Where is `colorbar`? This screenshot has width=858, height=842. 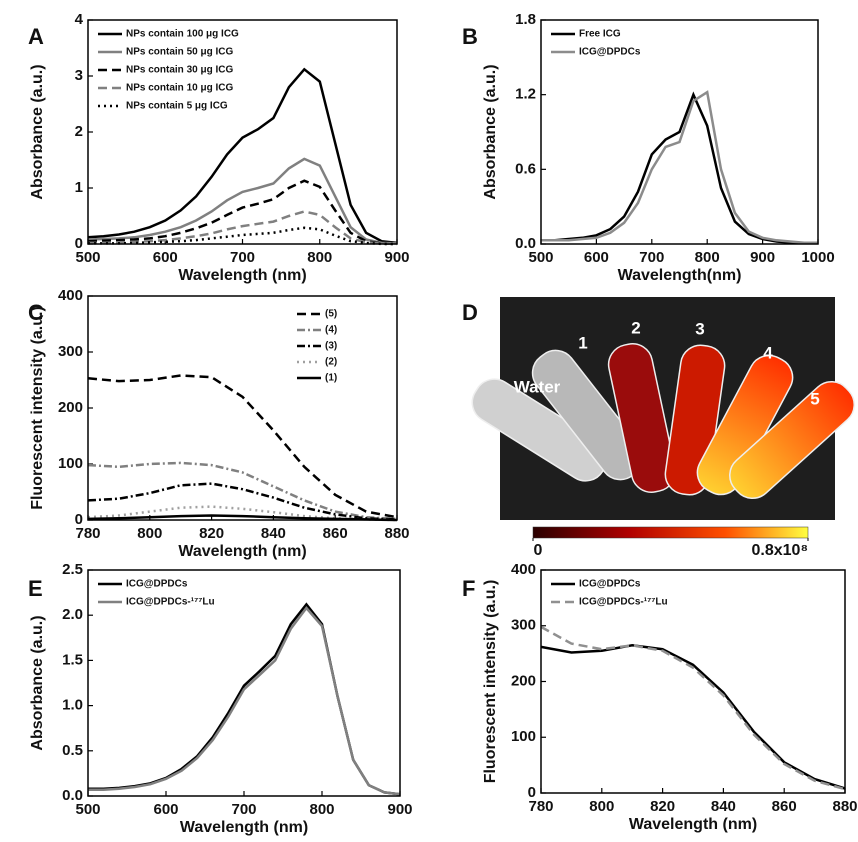 colorbar is located at coordinates (670, 532).